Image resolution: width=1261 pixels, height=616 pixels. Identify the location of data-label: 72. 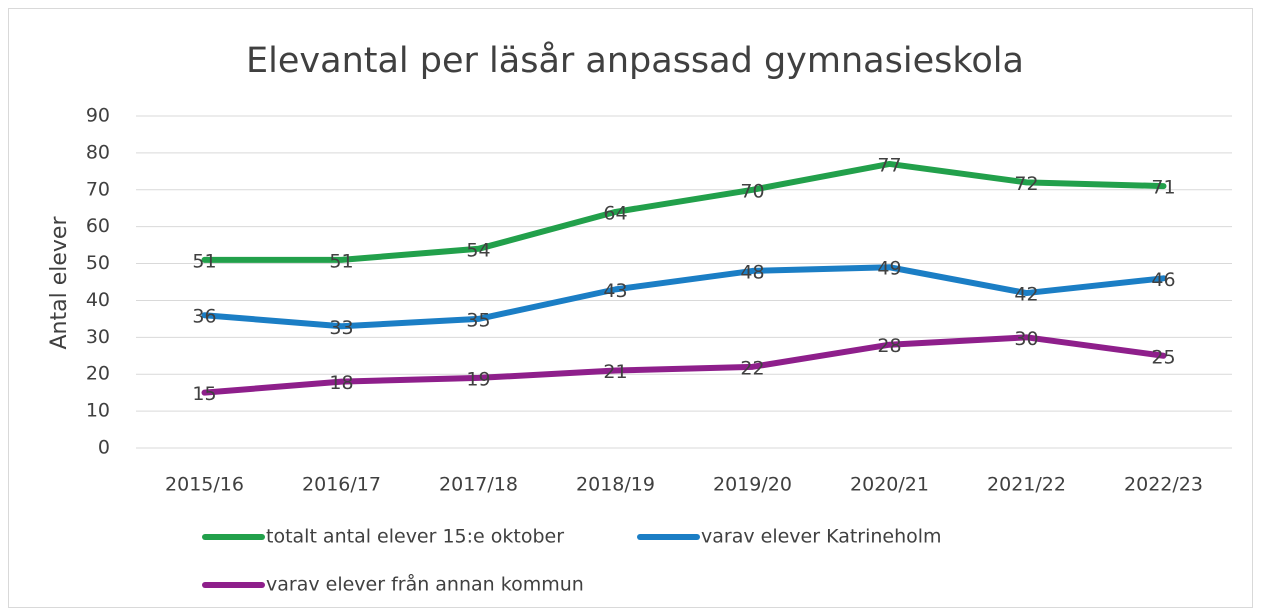
(1026, 184).